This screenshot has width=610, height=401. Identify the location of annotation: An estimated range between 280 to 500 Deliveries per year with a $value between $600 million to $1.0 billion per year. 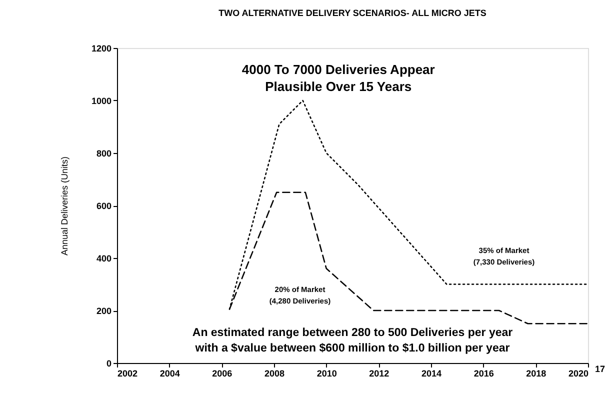
(353, 340).